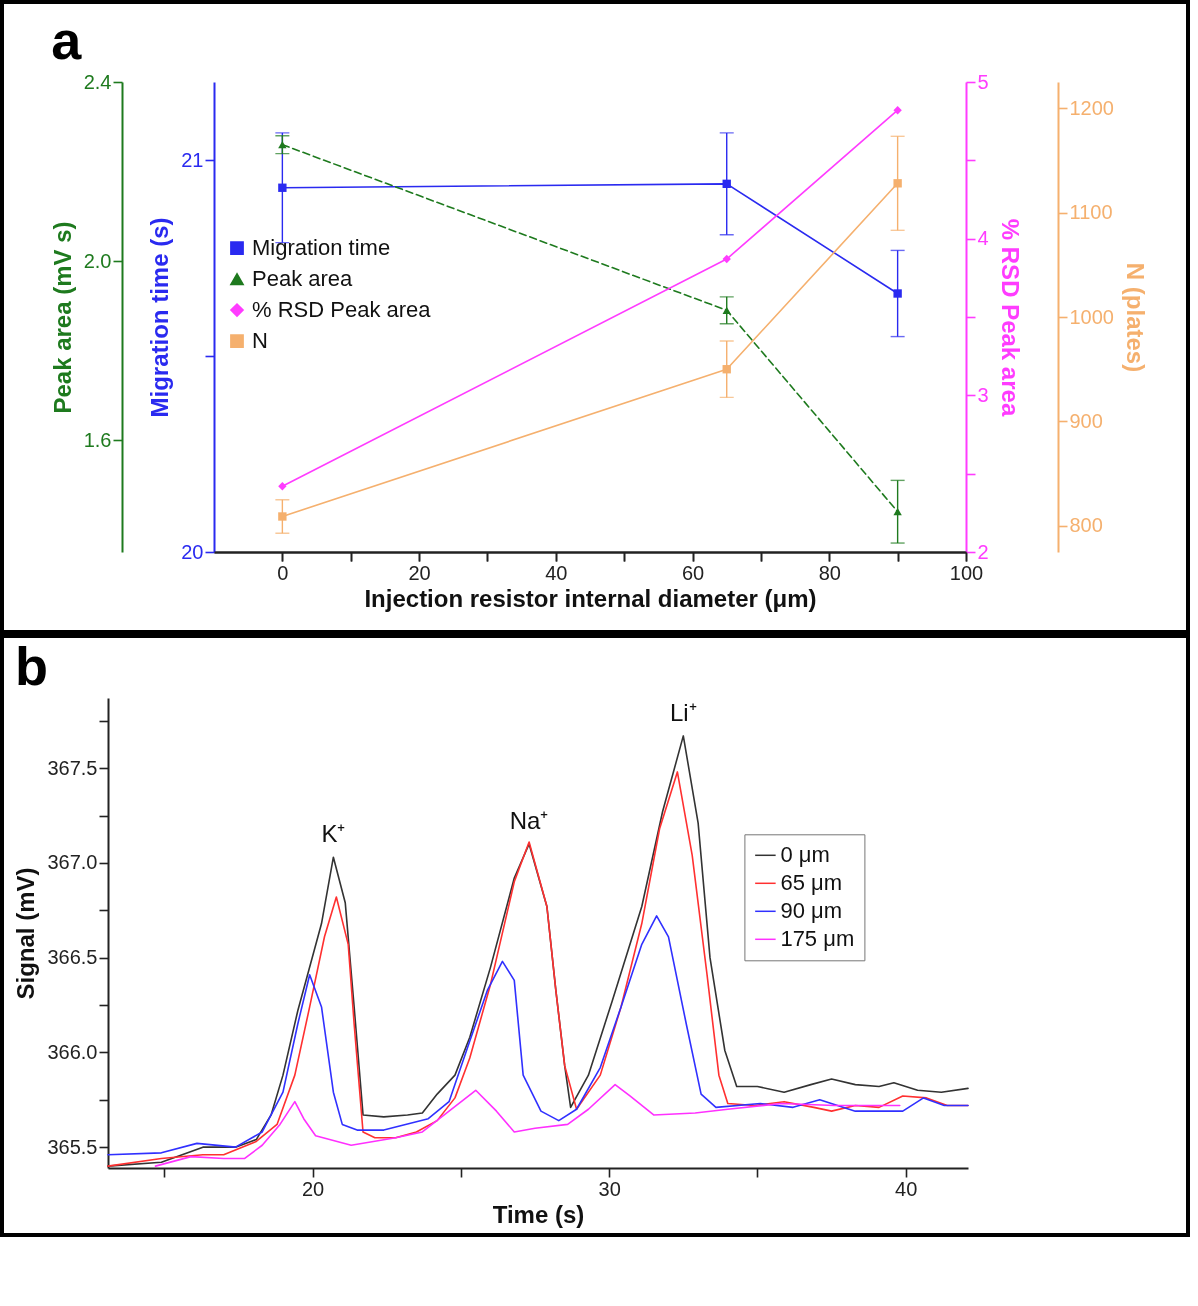 Image resolution: width=1198 pixels, height=1306 pixels. What do you see at coordinates (72, 862) in the screenshot?
I see `y-tick-label: 367.0` at bounding box center [72, 862].